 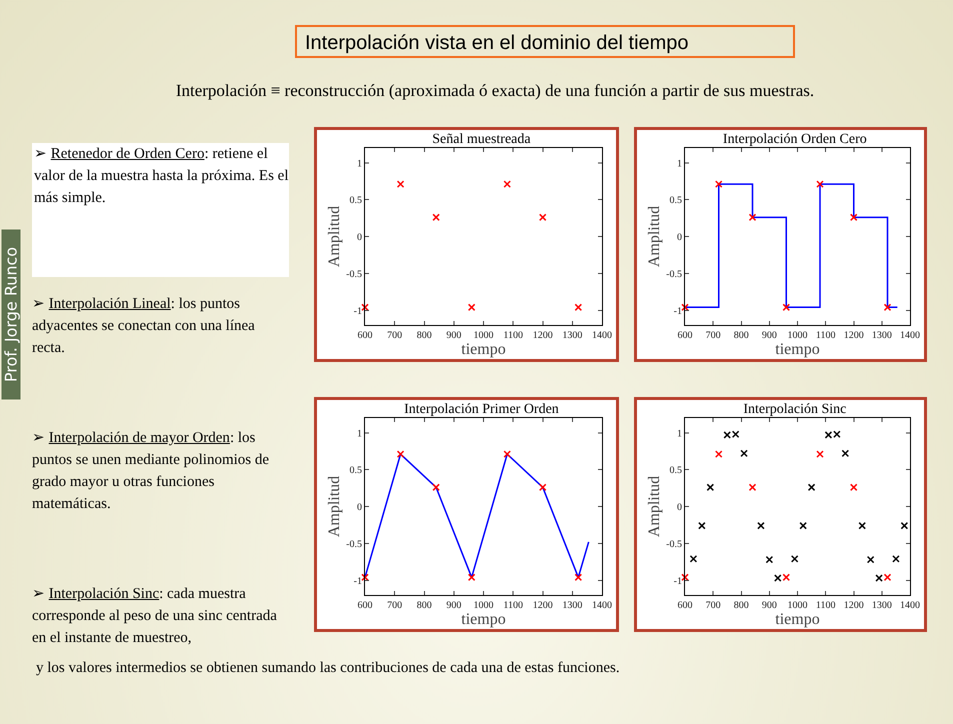 I want to click on chart-title: Interpolación Sinc, so click(x=794, y=410).